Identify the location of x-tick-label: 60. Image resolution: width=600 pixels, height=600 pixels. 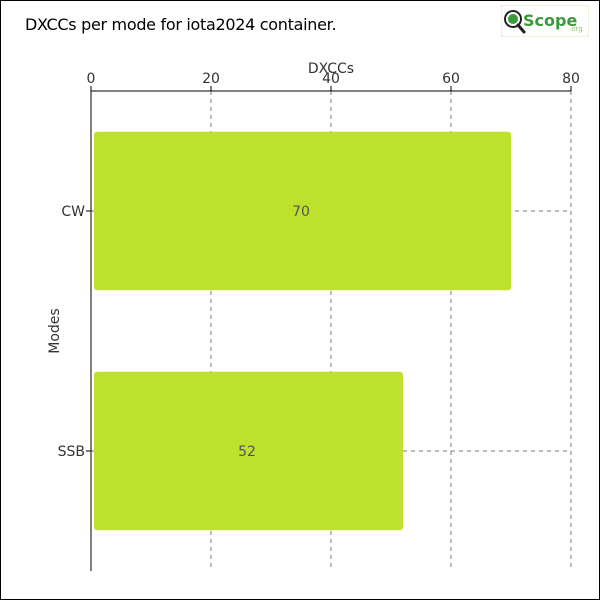
(451, 79).